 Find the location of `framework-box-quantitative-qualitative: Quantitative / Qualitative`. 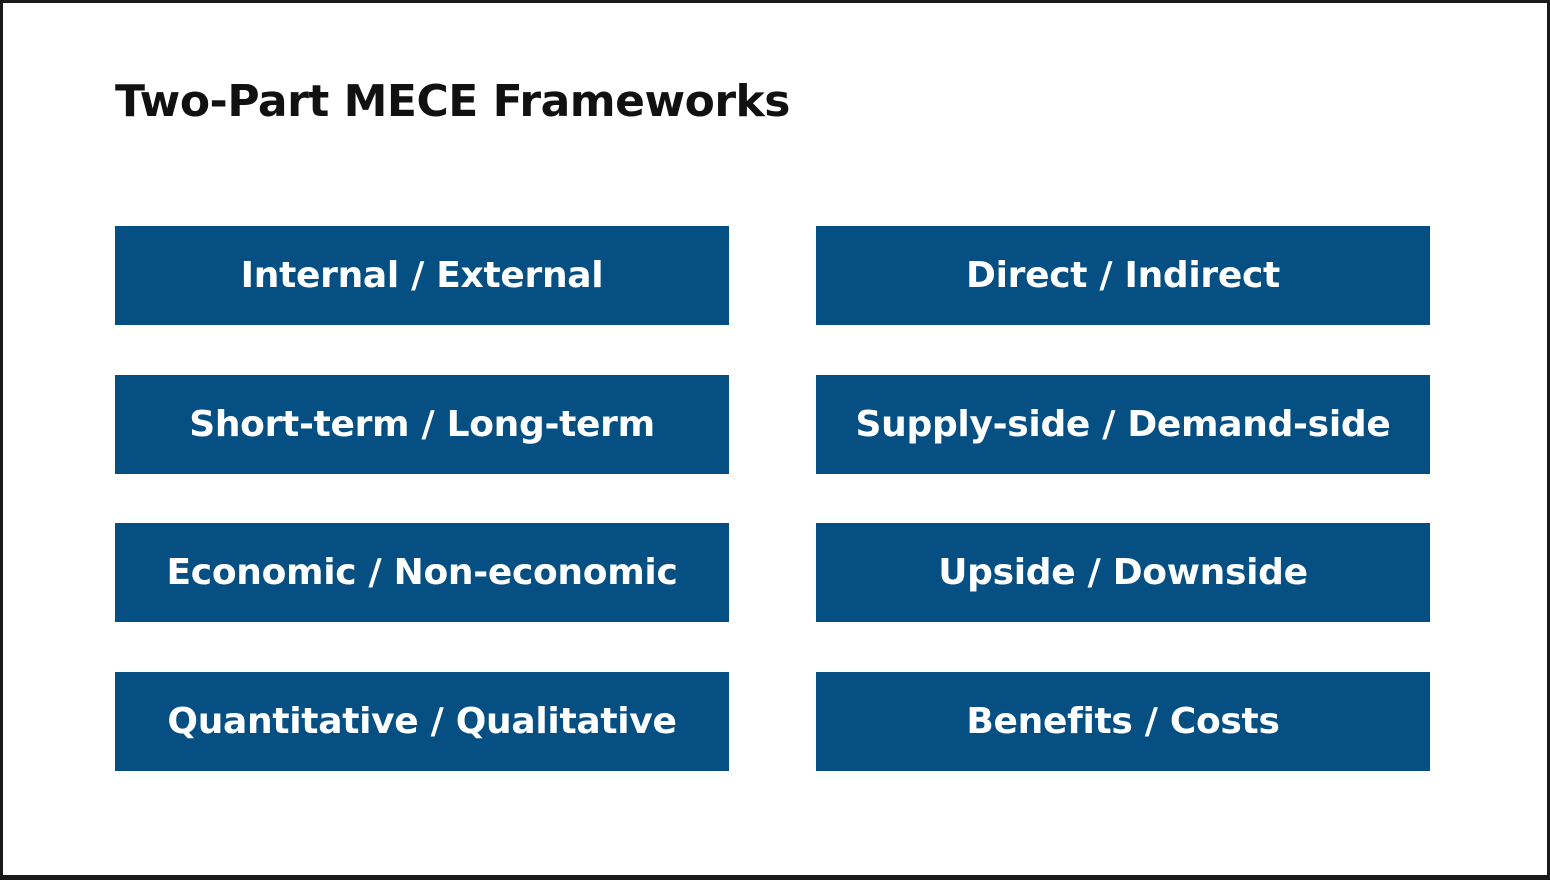

framework-box-quantitative-qualitative: Quantitative / Qualitative is located at coordinates (422, 721).